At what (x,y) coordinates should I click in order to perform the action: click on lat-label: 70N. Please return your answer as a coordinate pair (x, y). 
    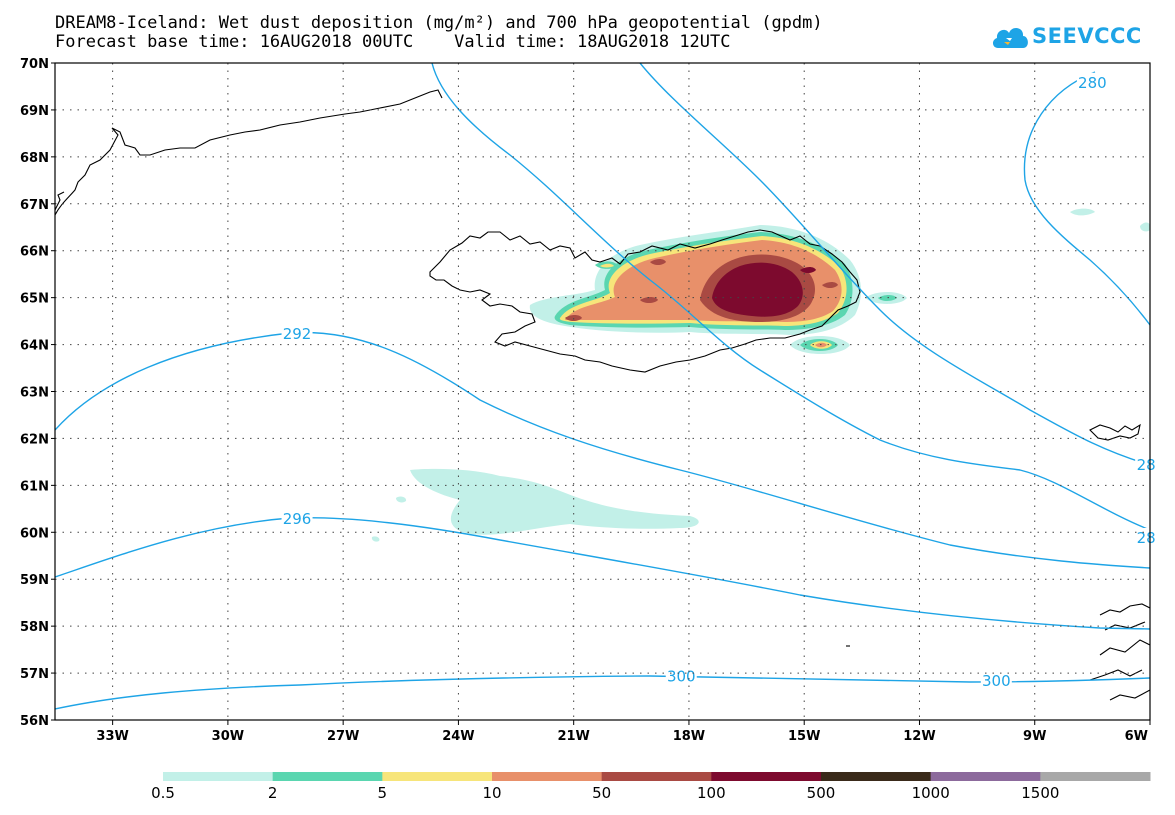
    Looking at the image, I should click on (34, 64).